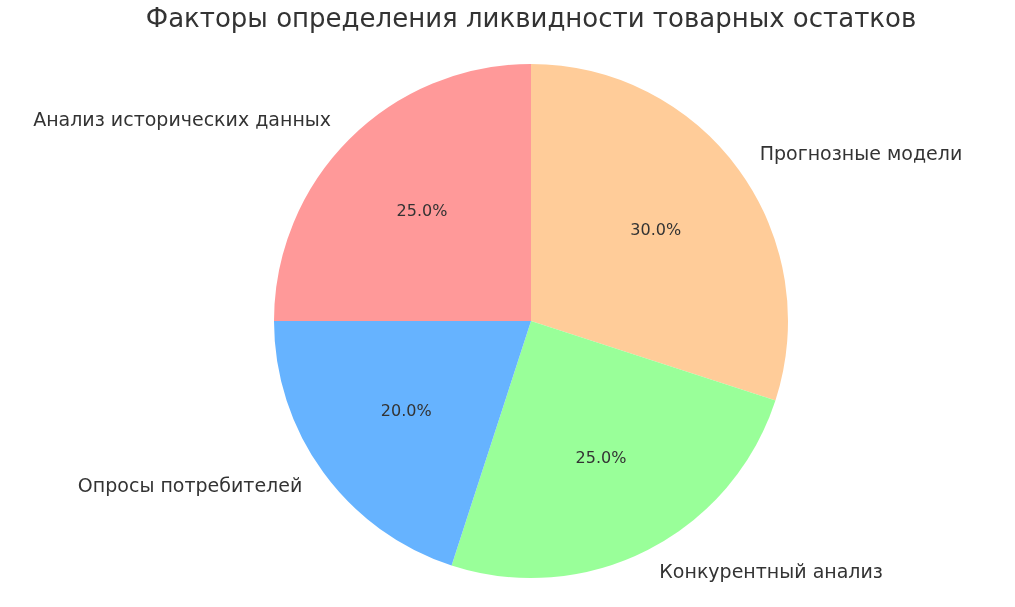  Describe the element at coordinates (406, 410) in the screenshot. I see `data-label: 20.0%` at that location.